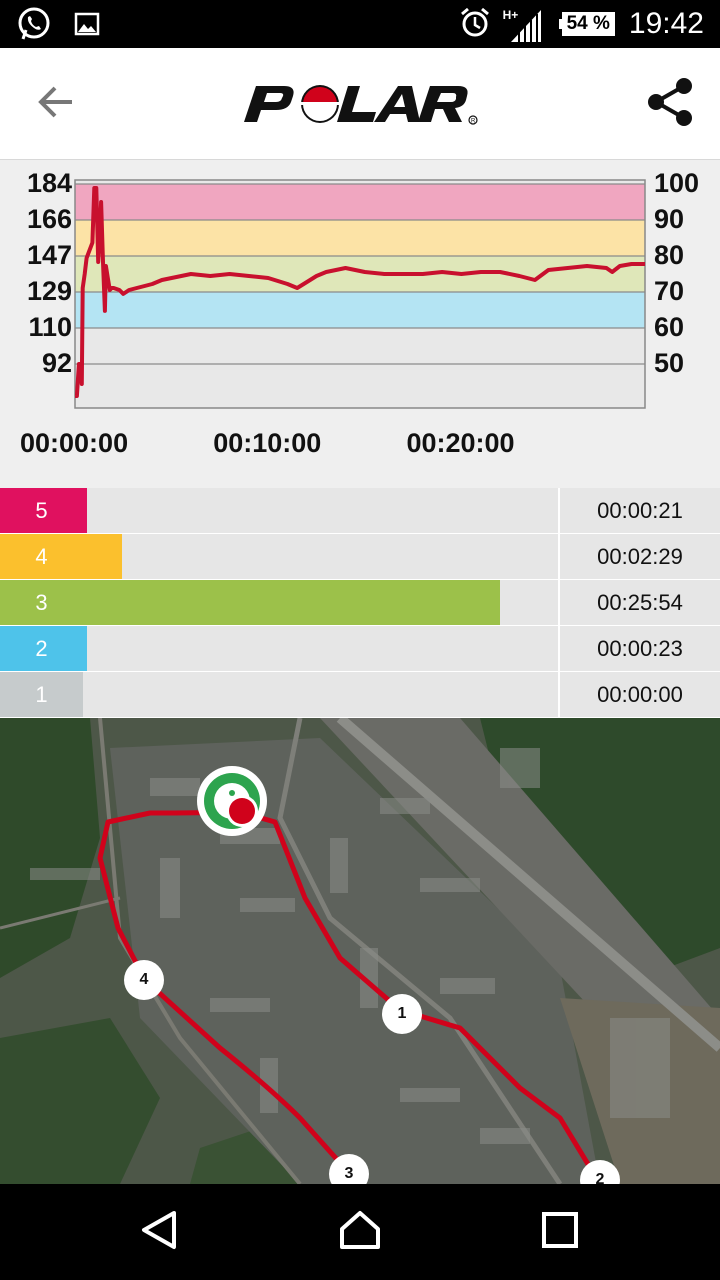 The height and width of the screenshot is (1280, 720). Describe the element at coordinates (360, 556) in the screenshot. I see `zone-row-4: 4 00:02:29` at that location.